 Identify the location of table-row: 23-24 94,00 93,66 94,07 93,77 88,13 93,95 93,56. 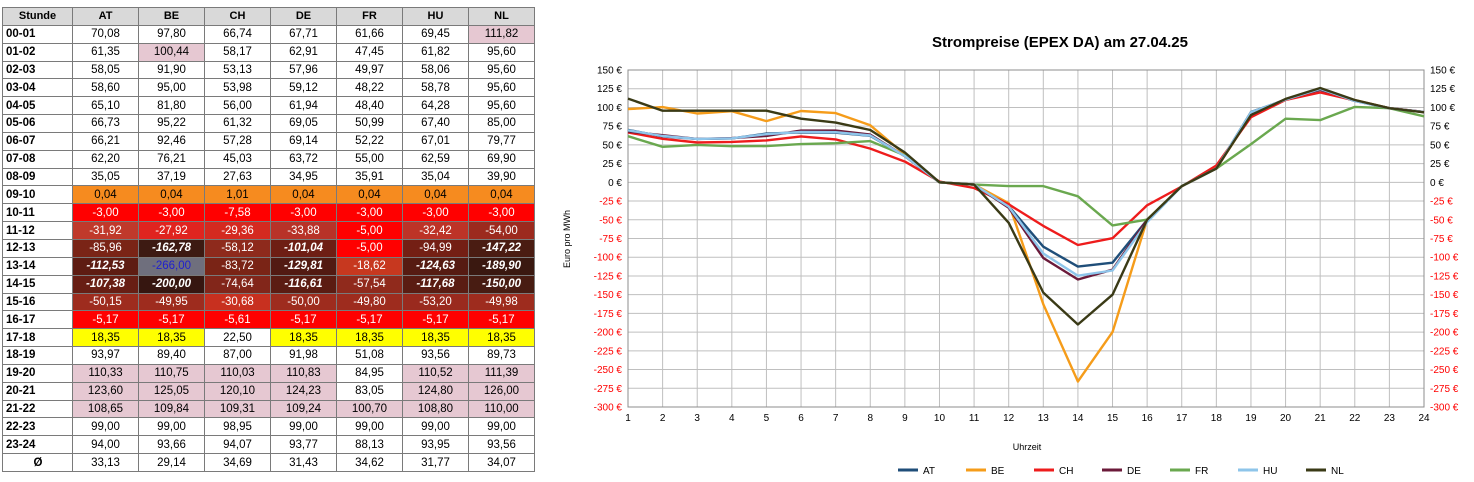
(268, 445).